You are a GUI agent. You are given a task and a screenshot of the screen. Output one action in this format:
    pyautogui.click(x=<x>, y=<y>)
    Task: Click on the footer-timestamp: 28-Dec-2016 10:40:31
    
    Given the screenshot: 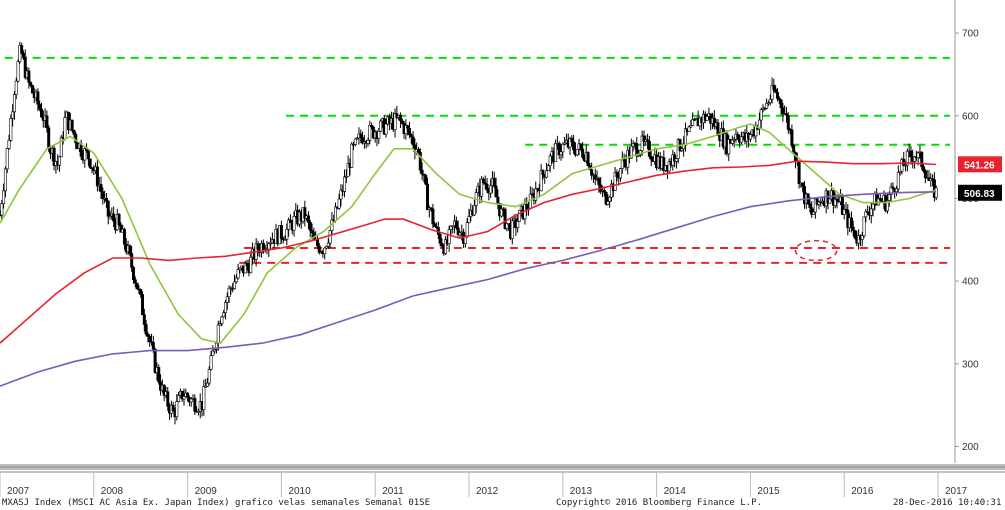 What is the action you would take?
    pyautogui.click(x=947, y=503)
    